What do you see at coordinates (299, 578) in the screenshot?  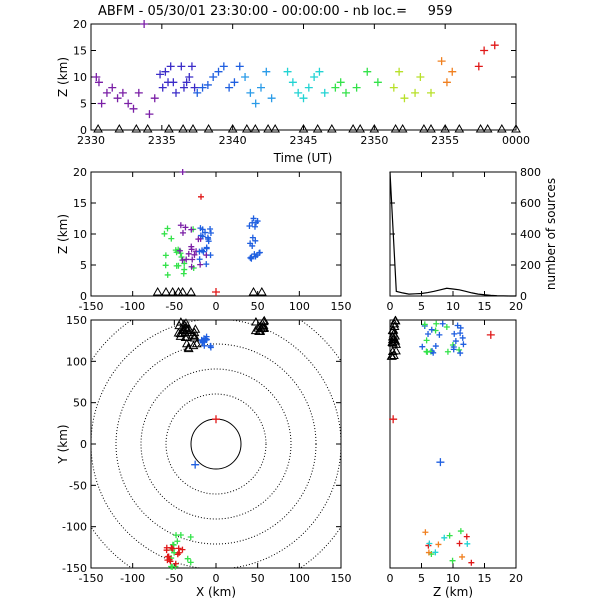 I see `plan-x-label: 100` at bounding box center [299, 578].